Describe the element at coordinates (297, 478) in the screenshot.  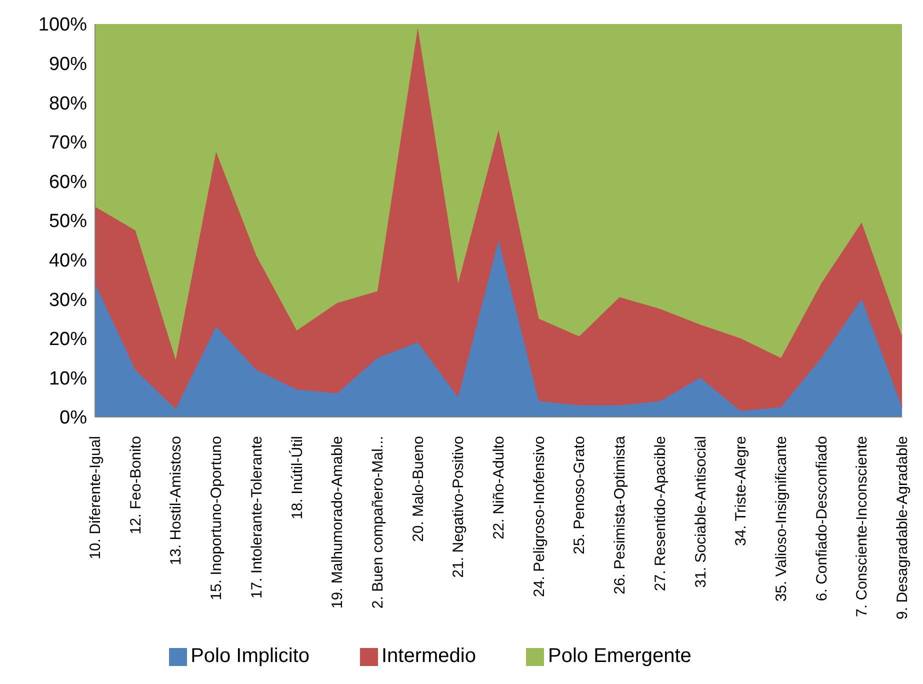
I see `x-tick-label: 18. Inútil-Útil` at that location.